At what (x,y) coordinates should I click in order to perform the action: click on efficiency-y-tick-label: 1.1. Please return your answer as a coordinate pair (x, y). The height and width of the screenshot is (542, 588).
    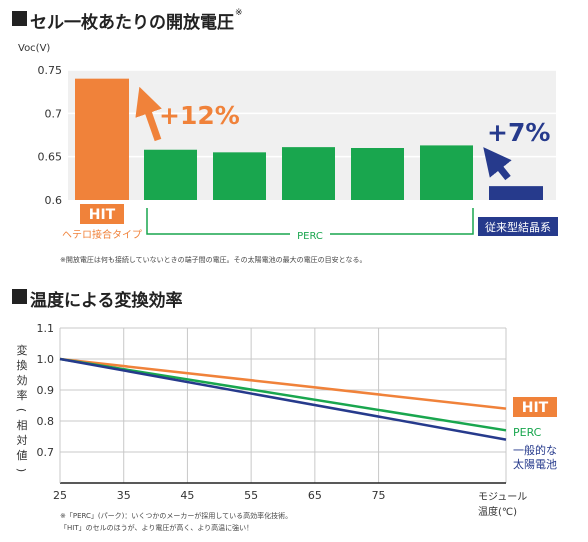
    Looking at the image, I should click on (46, 328).